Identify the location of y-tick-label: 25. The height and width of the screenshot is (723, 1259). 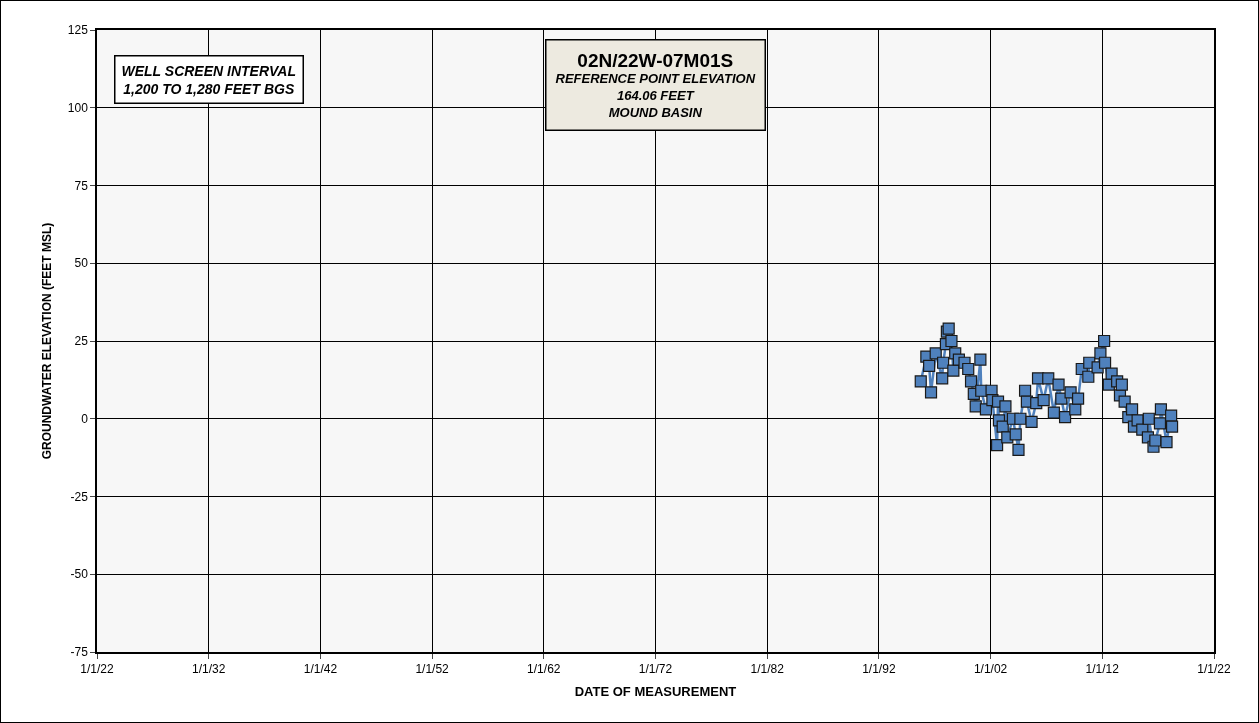
(81, 341).